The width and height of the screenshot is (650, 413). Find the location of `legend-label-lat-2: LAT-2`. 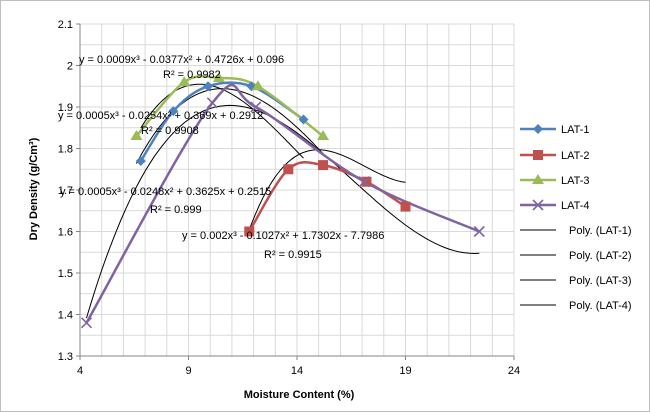

legend-label-lat-2: LAT-2 is located at coordinates (575, 156).